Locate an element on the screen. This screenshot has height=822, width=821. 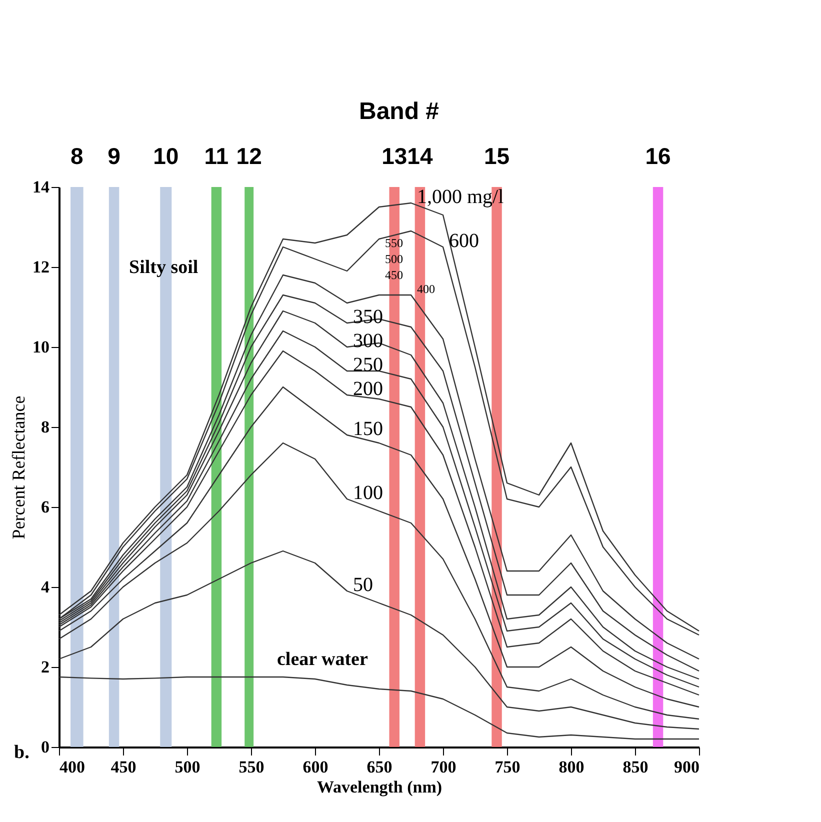
annotation: 550 is located at coordinates (394, 243).